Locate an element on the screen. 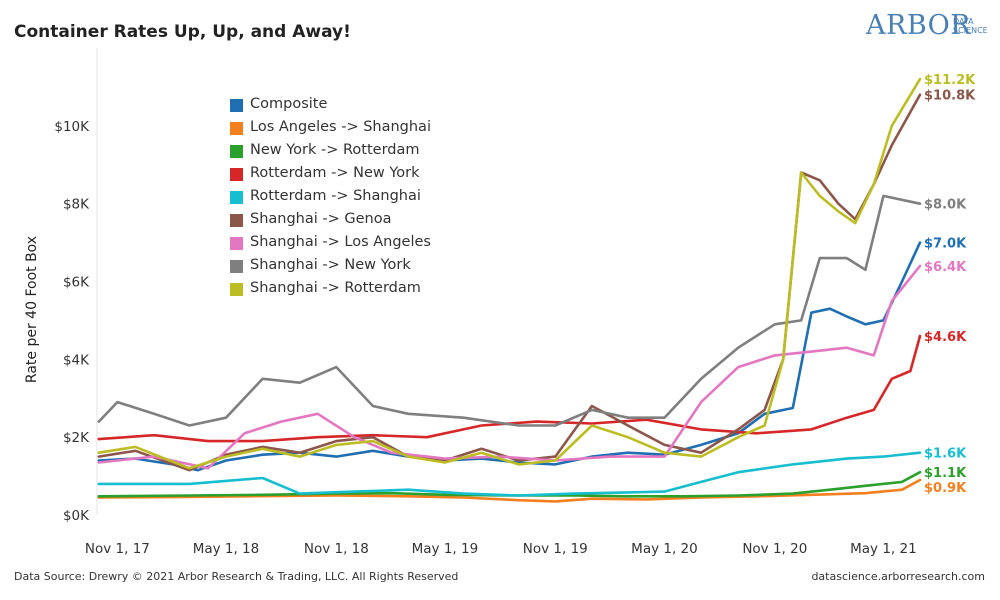  legend-label: Composite is located at coordinates (289, 104).